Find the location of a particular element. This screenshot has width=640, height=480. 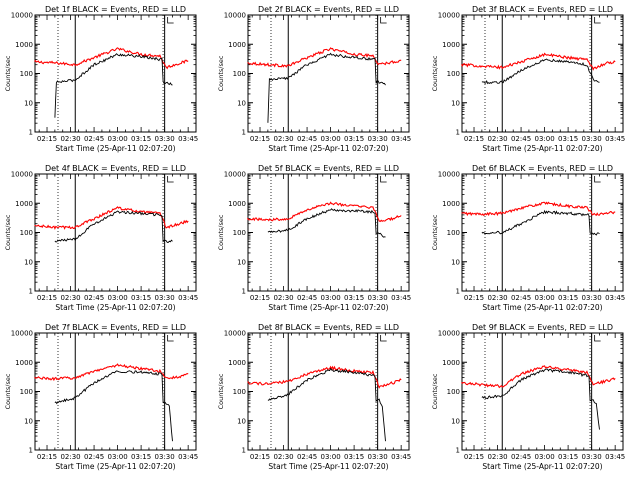

chart-title: Det 7f BLACK = Events, RED = LLD is located at coordinates (115, 327).